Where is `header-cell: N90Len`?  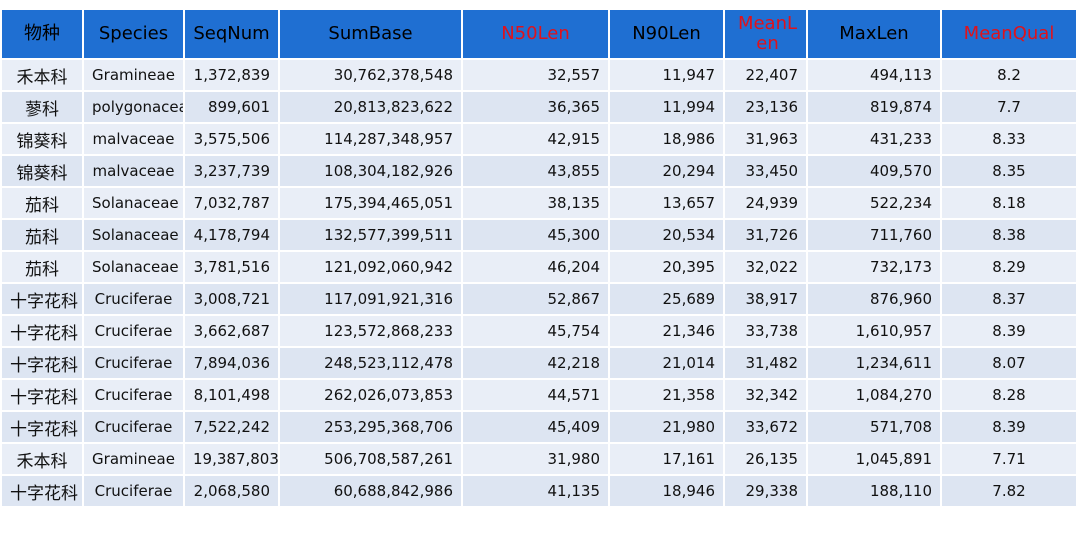 header-cell: N90Len is located at coordinates (666, 34).